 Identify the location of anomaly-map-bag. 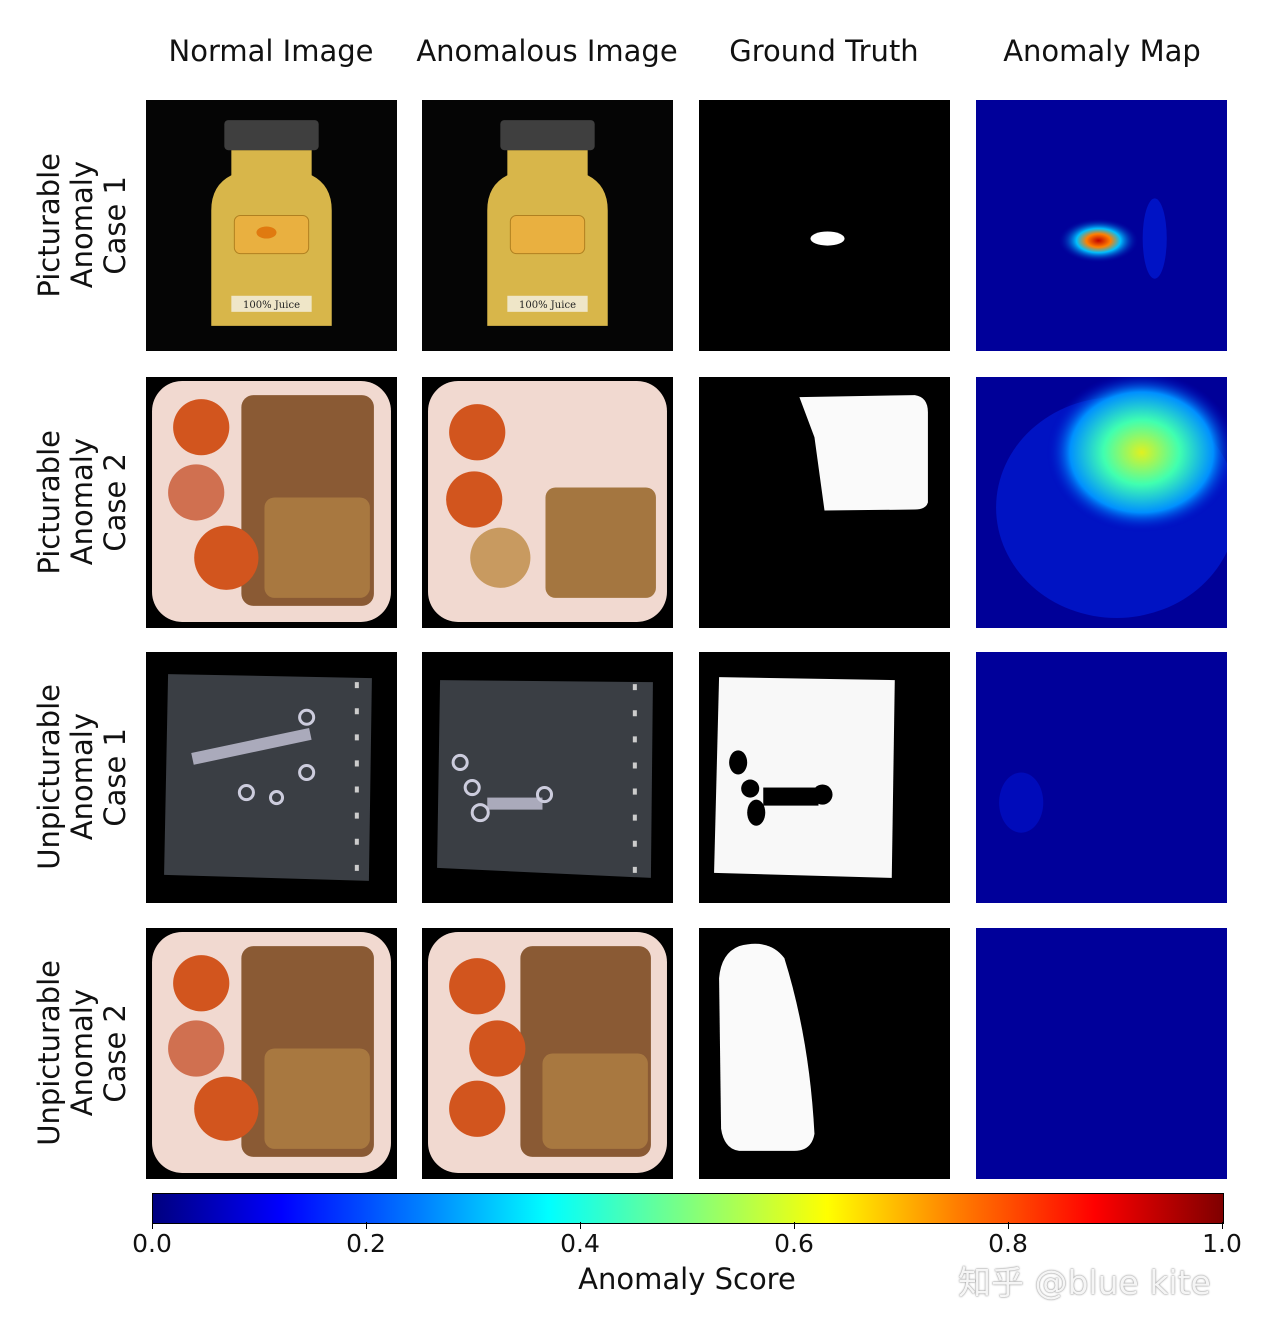
(1101, 777).